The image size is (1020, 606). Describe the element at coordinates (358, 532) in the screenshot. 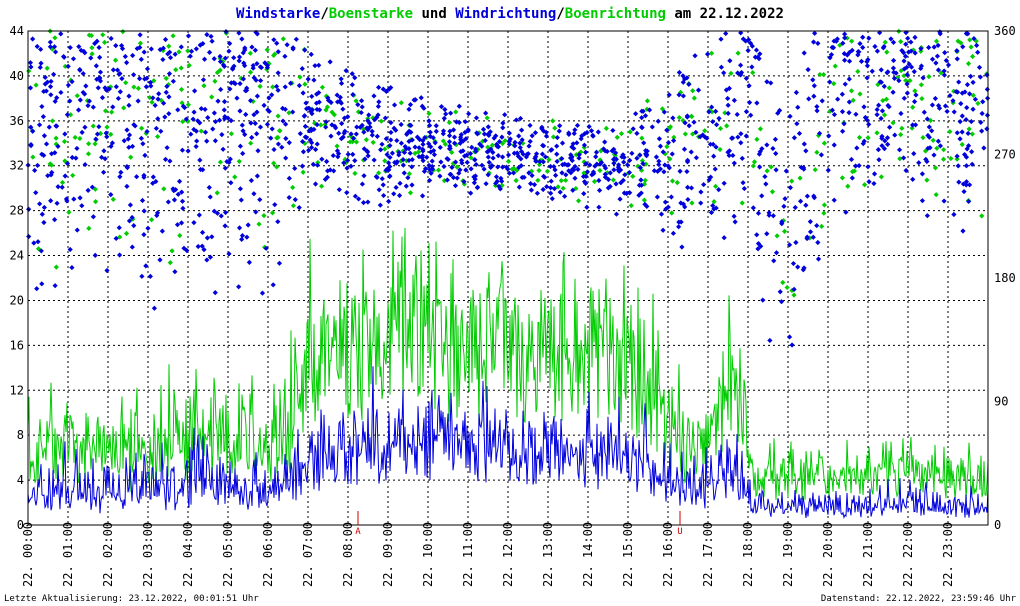

I see `marker-label: A` at that location.